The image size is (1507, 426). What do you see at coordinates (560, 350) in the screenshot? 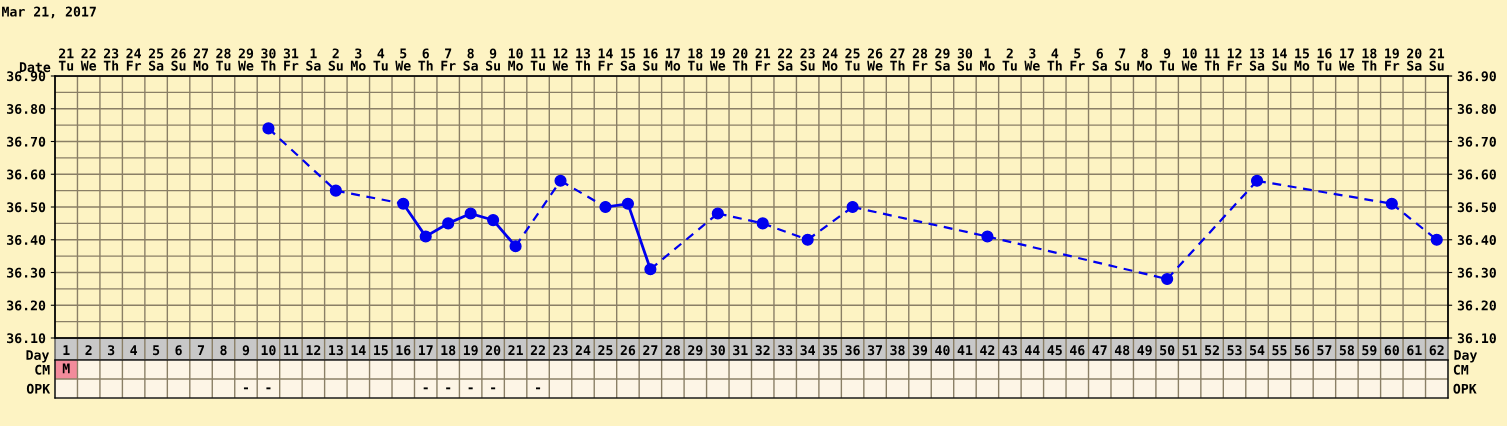
I see `x-tick-label: 23` at bounding box center [560, 350].